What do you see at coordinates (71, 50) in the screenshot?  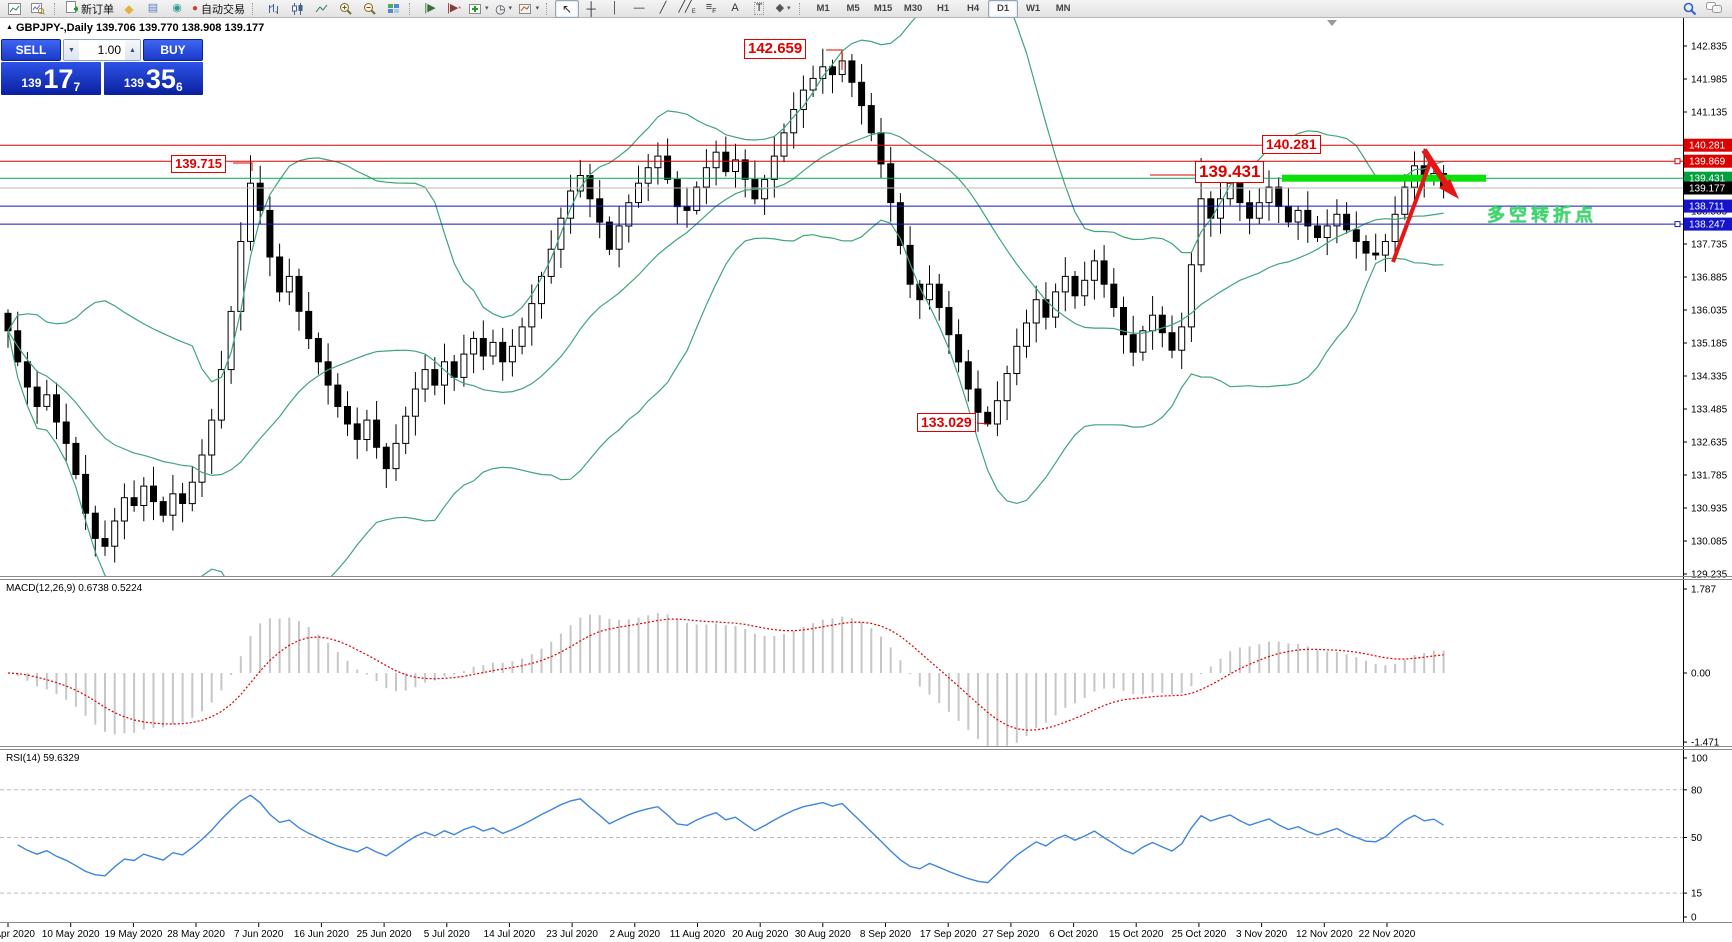 I see `volume-decrease-button: ▼` at bounding box center [71, 50].